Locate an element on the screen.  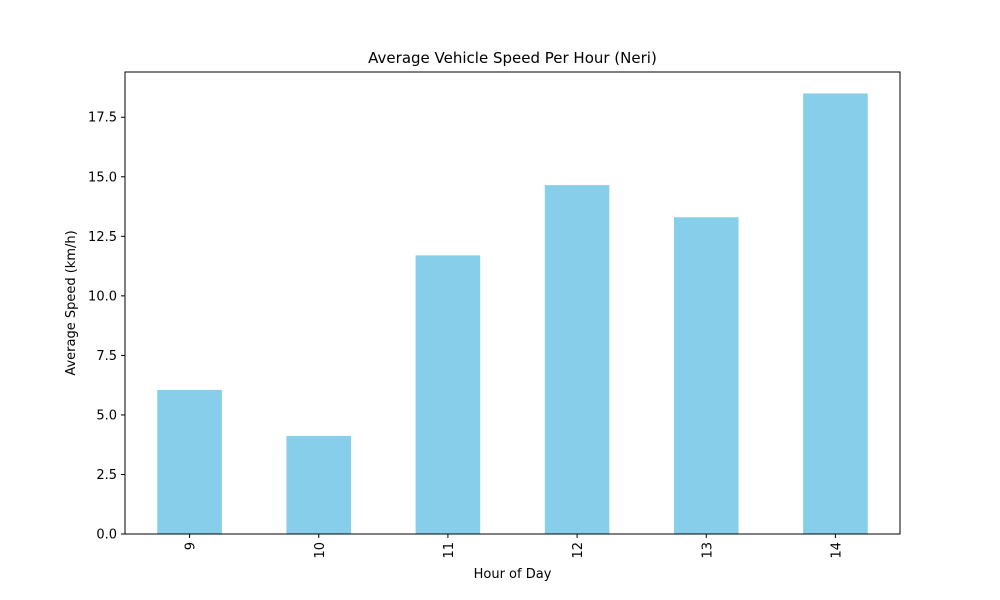
y-tick-label: 5.0 is located at coordinates (106, 415).